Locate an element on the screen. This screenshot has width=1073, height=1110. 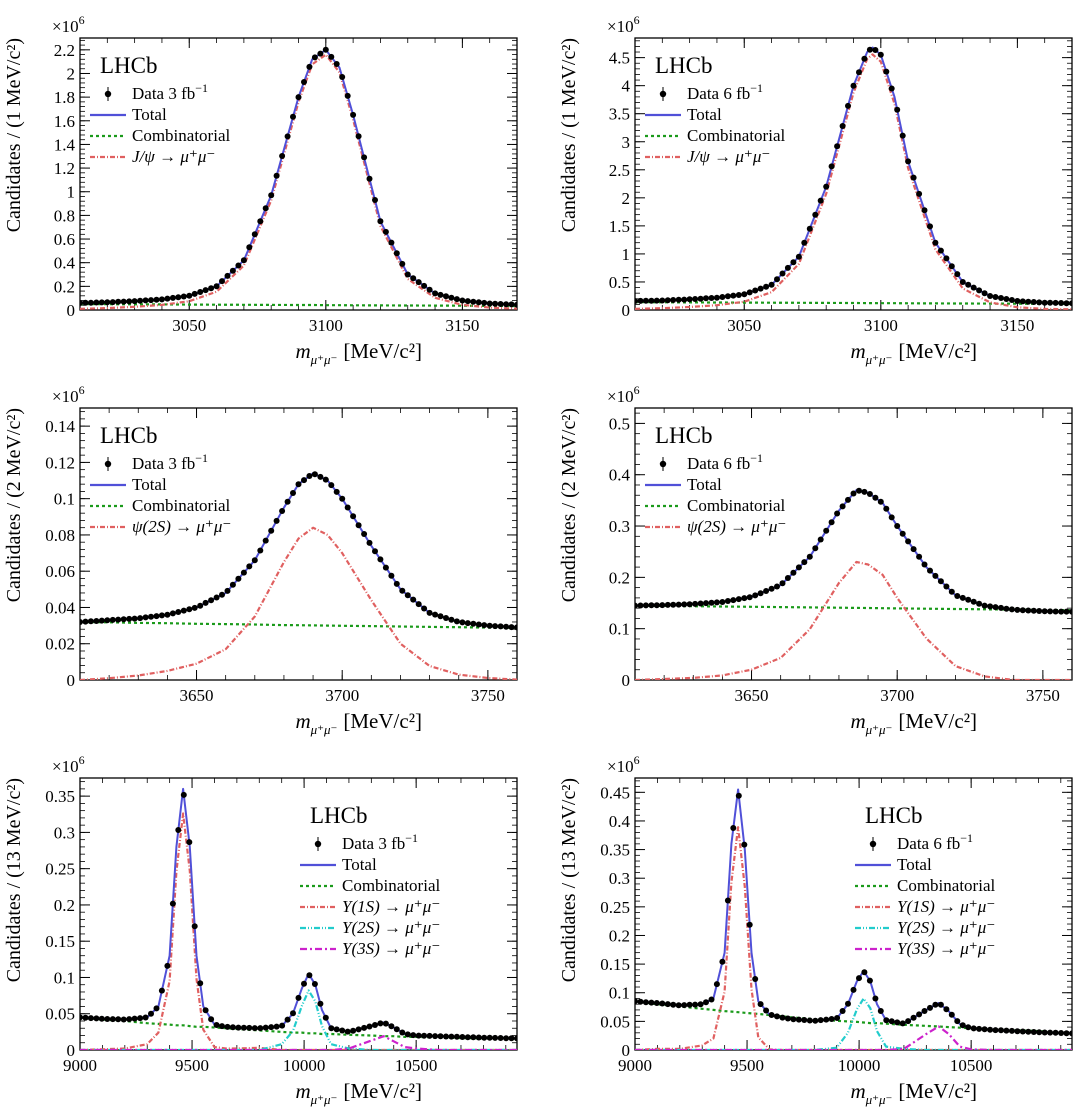
y-tick-label: 2 is located at coordinates (626, 198).